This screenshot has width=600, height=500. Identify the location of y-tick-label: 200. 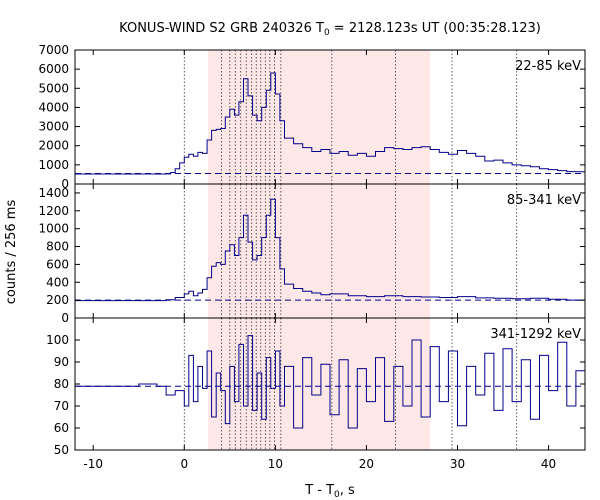
(57, 300).